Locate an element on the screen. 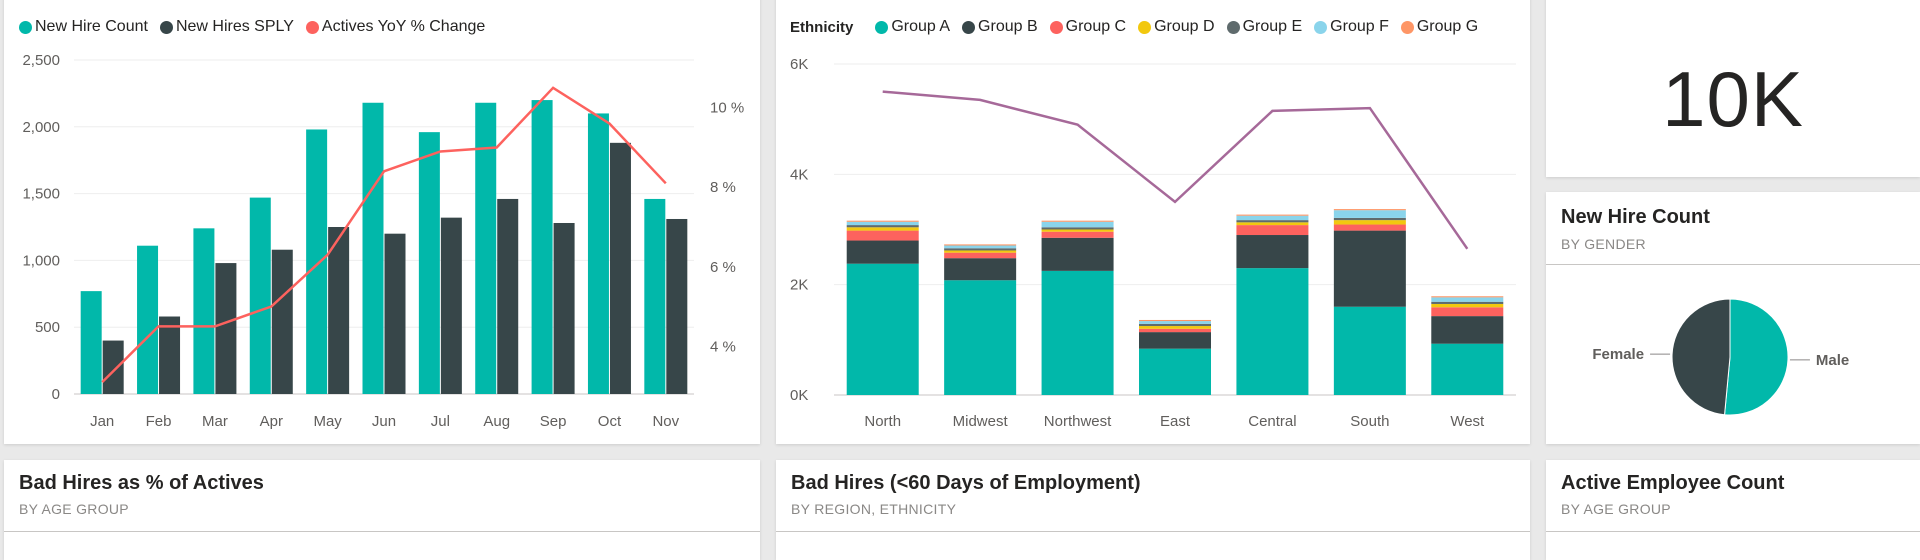 Image resolution: width=1920 pixels, height=560 pixels. pie-slice-male is located at coordinates (1756, 357).